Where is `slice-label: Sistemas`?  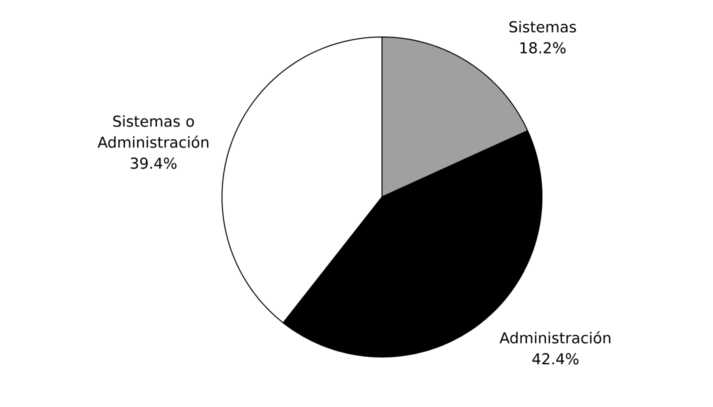
slice-label: Sistemas is located at coordinates (542, 26).